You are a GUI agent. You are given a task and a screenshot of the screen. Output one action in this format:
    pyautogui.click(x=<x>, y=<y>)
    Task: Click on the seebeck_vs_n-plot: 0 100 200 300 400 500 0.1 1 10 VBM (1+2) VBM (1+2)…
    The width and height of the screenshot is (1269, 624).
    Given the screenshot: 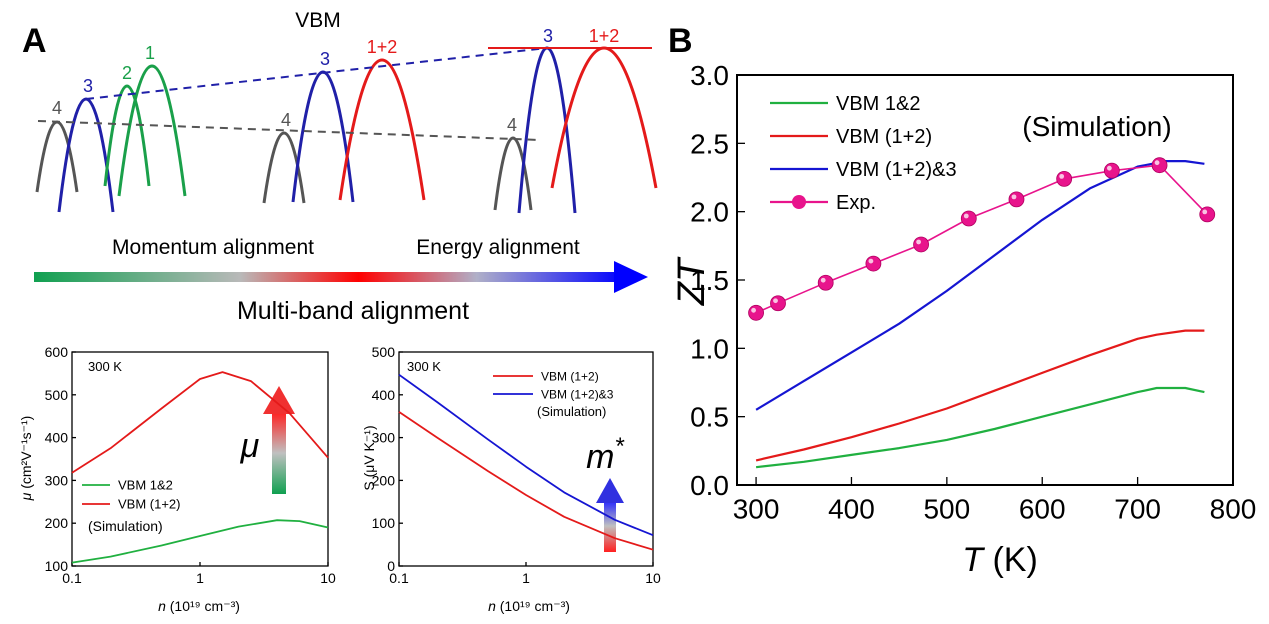 What is the action you would take?
    pyautogui.click(x=516, y=465)
    